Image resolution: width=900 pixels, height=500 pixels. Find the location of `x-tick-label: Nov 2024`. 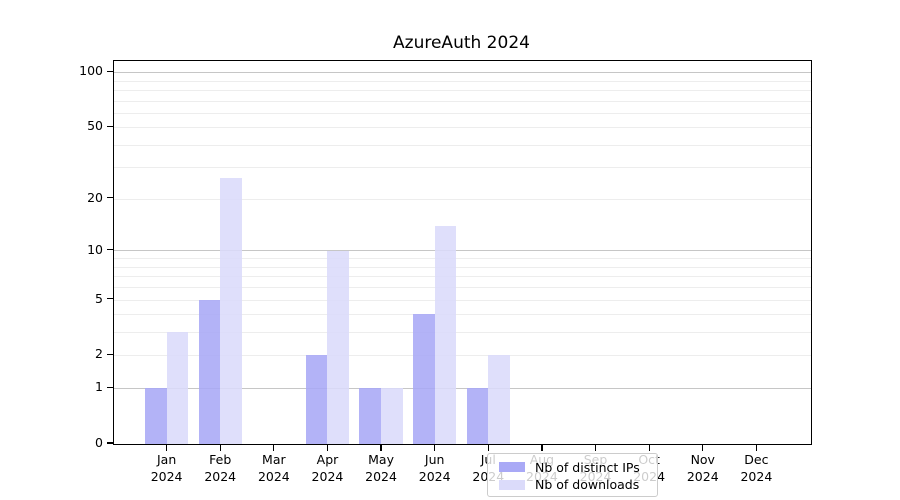

x-tick-label: Nov 2024 is located at coordinates (703, 468).